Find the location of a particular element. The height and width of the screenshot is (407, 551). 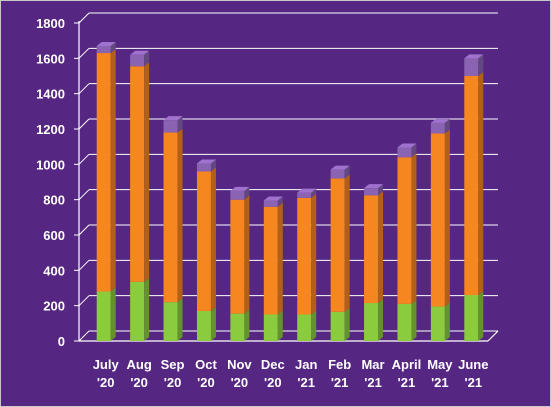

x-tick-label-month: April is located at coordinates (407, 364).